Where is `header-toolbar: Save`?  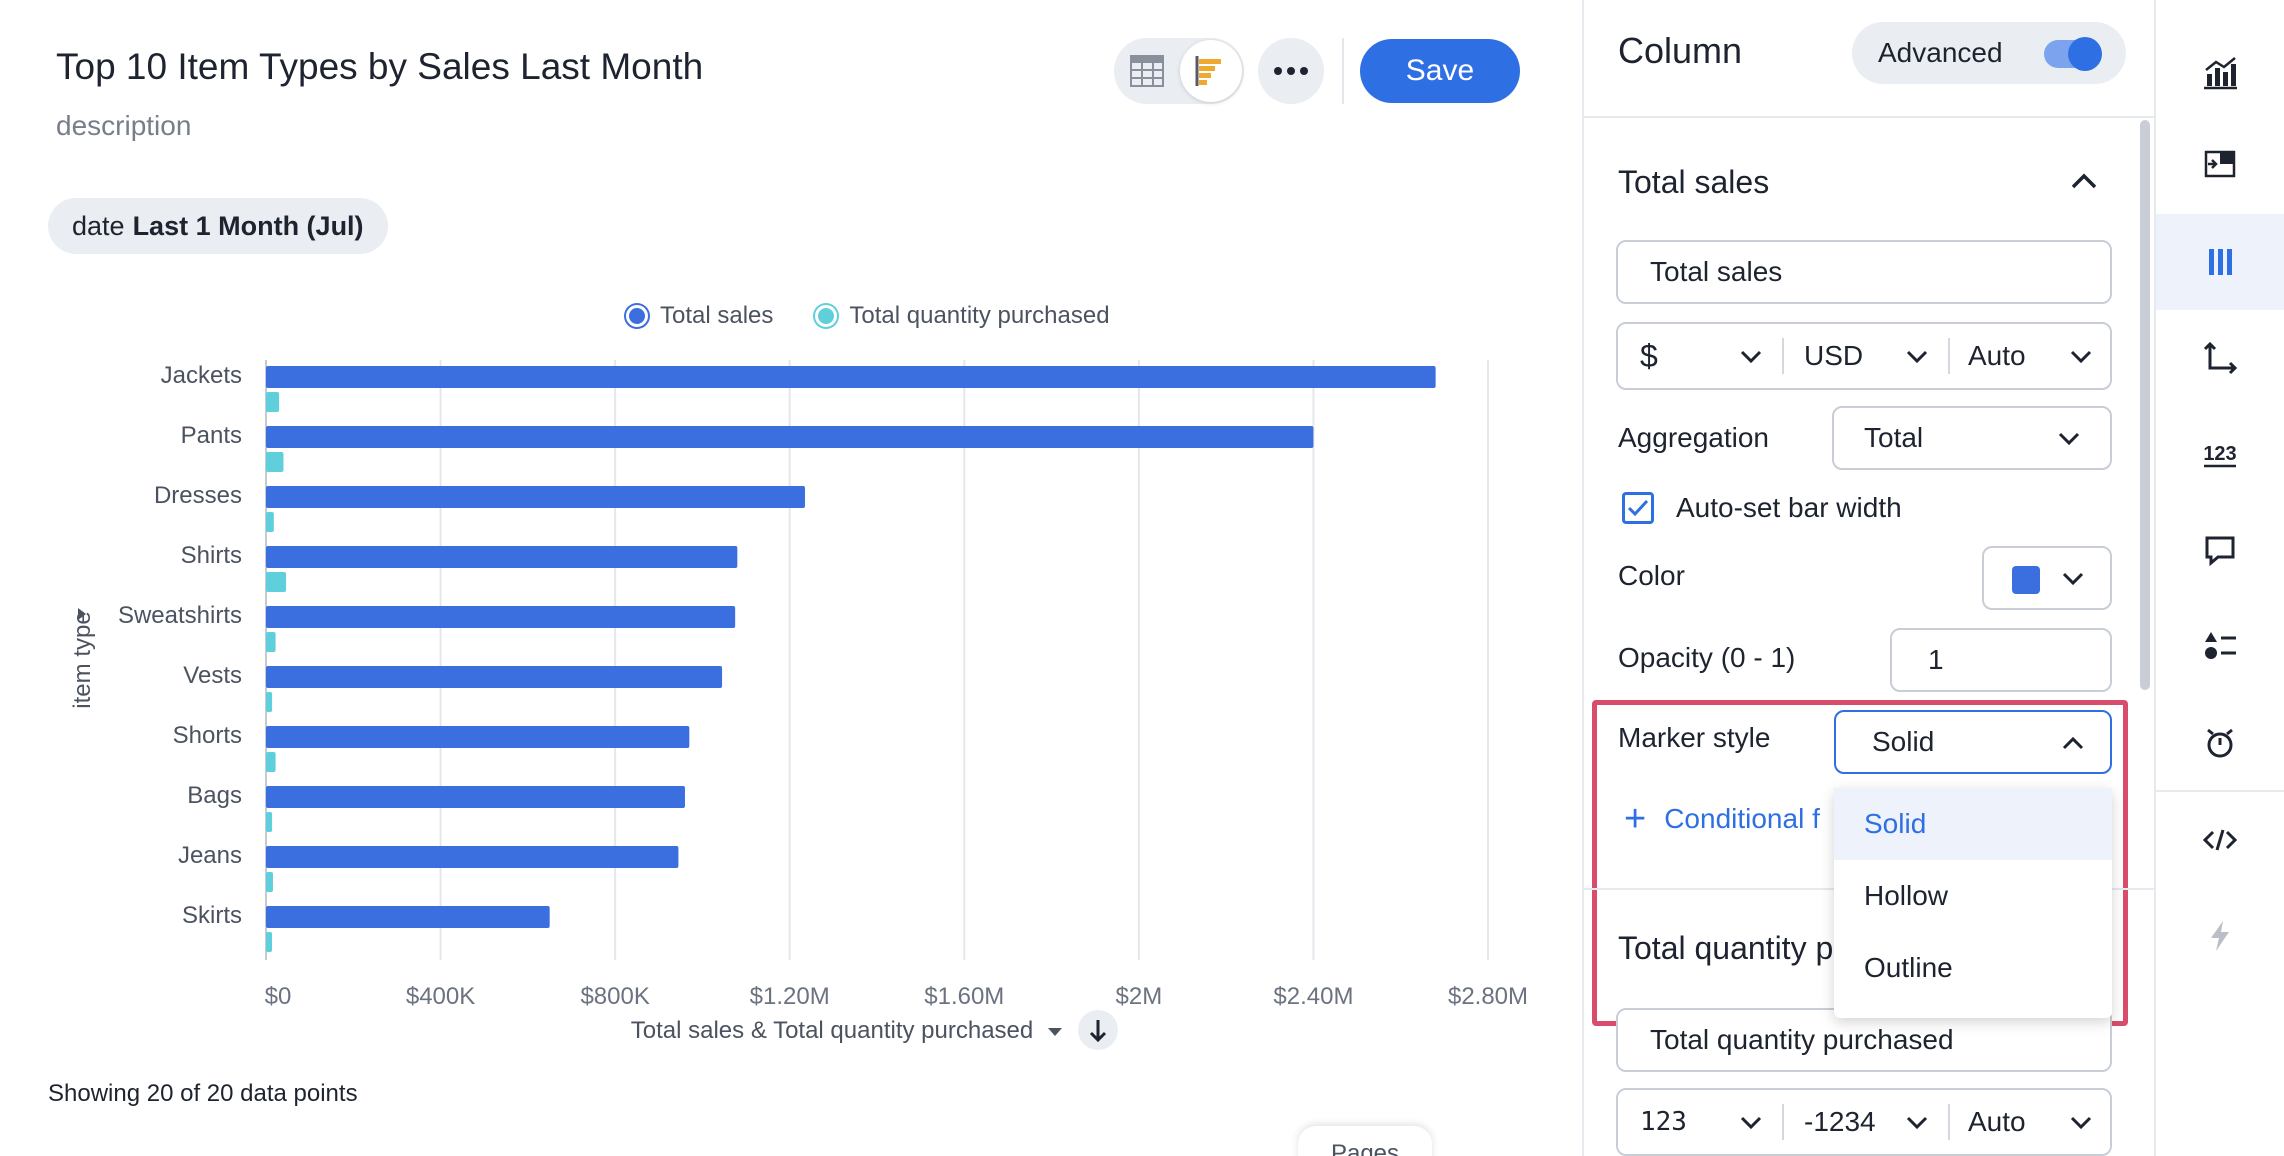 header-toolbar: Save is located at coordinates (1317, 71).